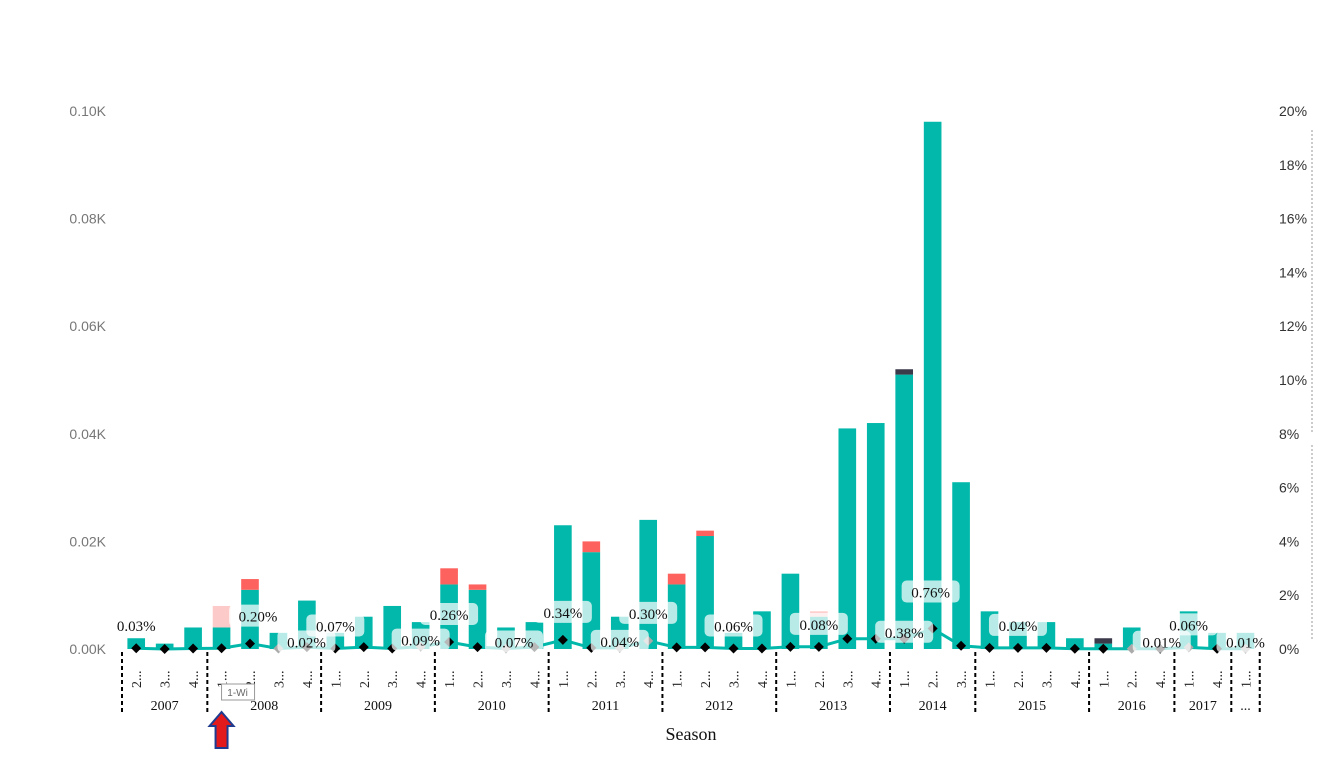 The width and height of the screenshot is (1339, 776). What do you see at coordinates (1293, 111) in the screenshot?
I see `y2-tick-label: 20%` at bounding box center [1293, 111].